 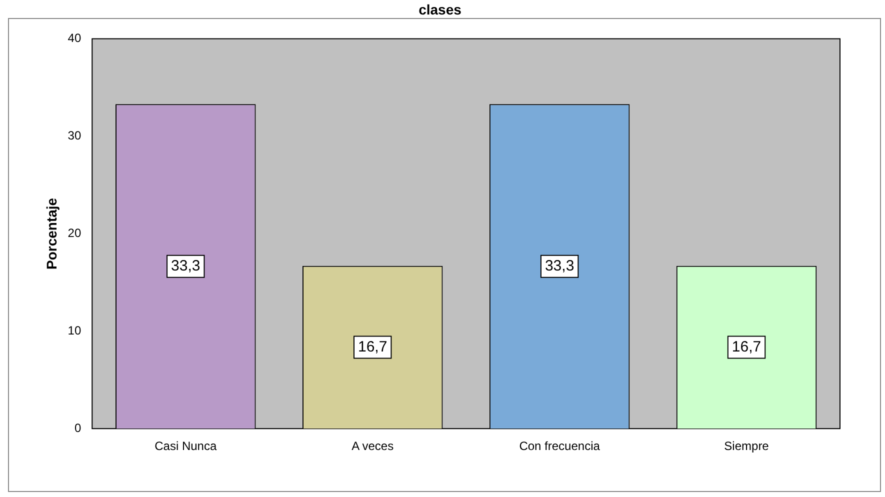 I want to click on y-tick-label: 30, so click(x=75, y=135).